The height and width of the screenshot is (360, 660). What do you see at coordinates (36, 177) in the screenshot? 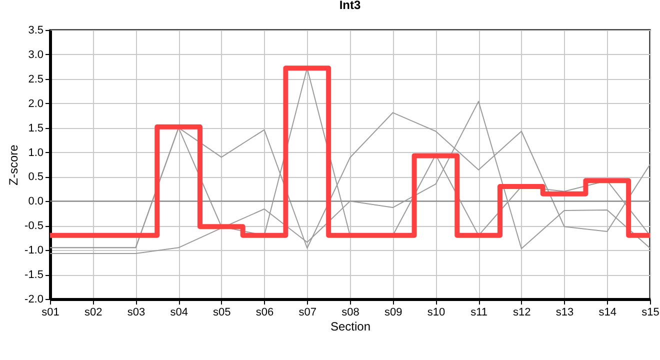
I see `y-tick-label: 0.5` at bounding box center [36, 177].